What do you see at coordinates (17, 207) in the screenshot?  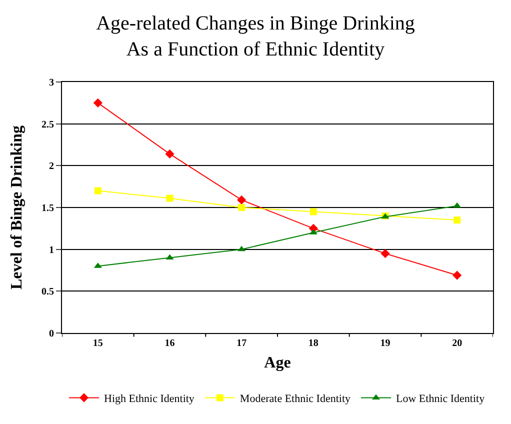 I see `y-axis-title: Level of Binge Drinking` at bounding box center [17, 207].